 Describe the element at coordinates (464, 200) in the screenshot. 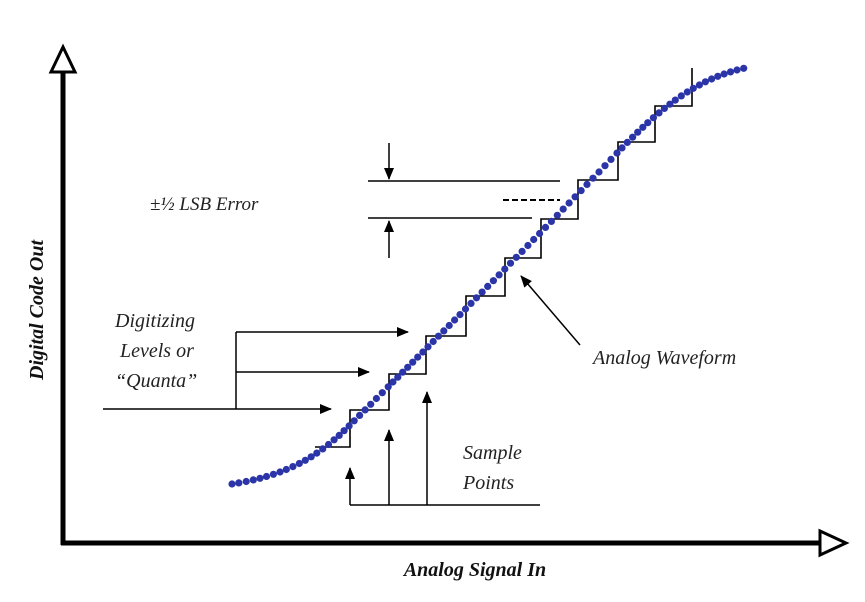

I see `lsb-error-indicator` at that location.